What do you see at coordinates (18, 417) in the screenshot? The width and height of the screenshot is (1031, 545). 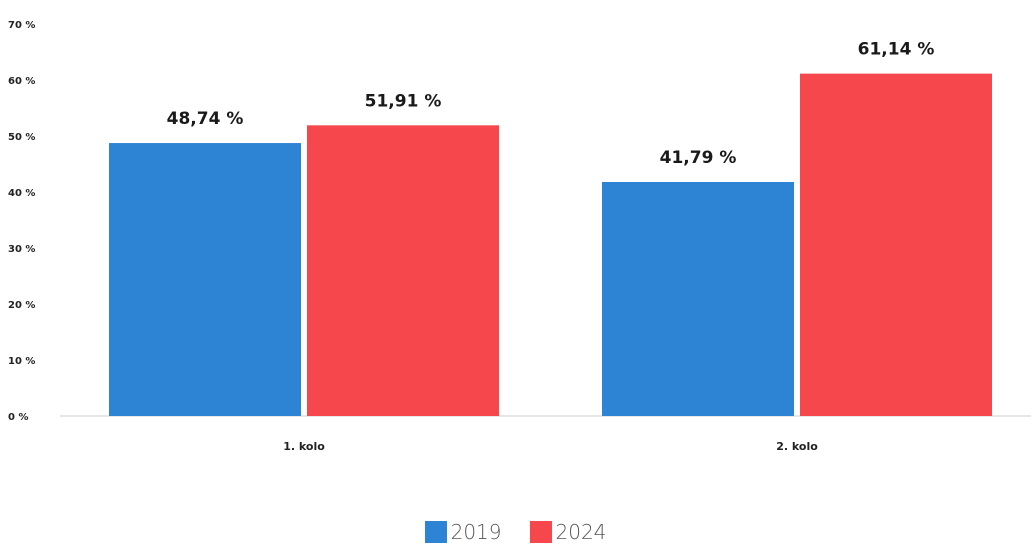 I see `y-tick-label: 0 %` at bounding box center [18, 417].